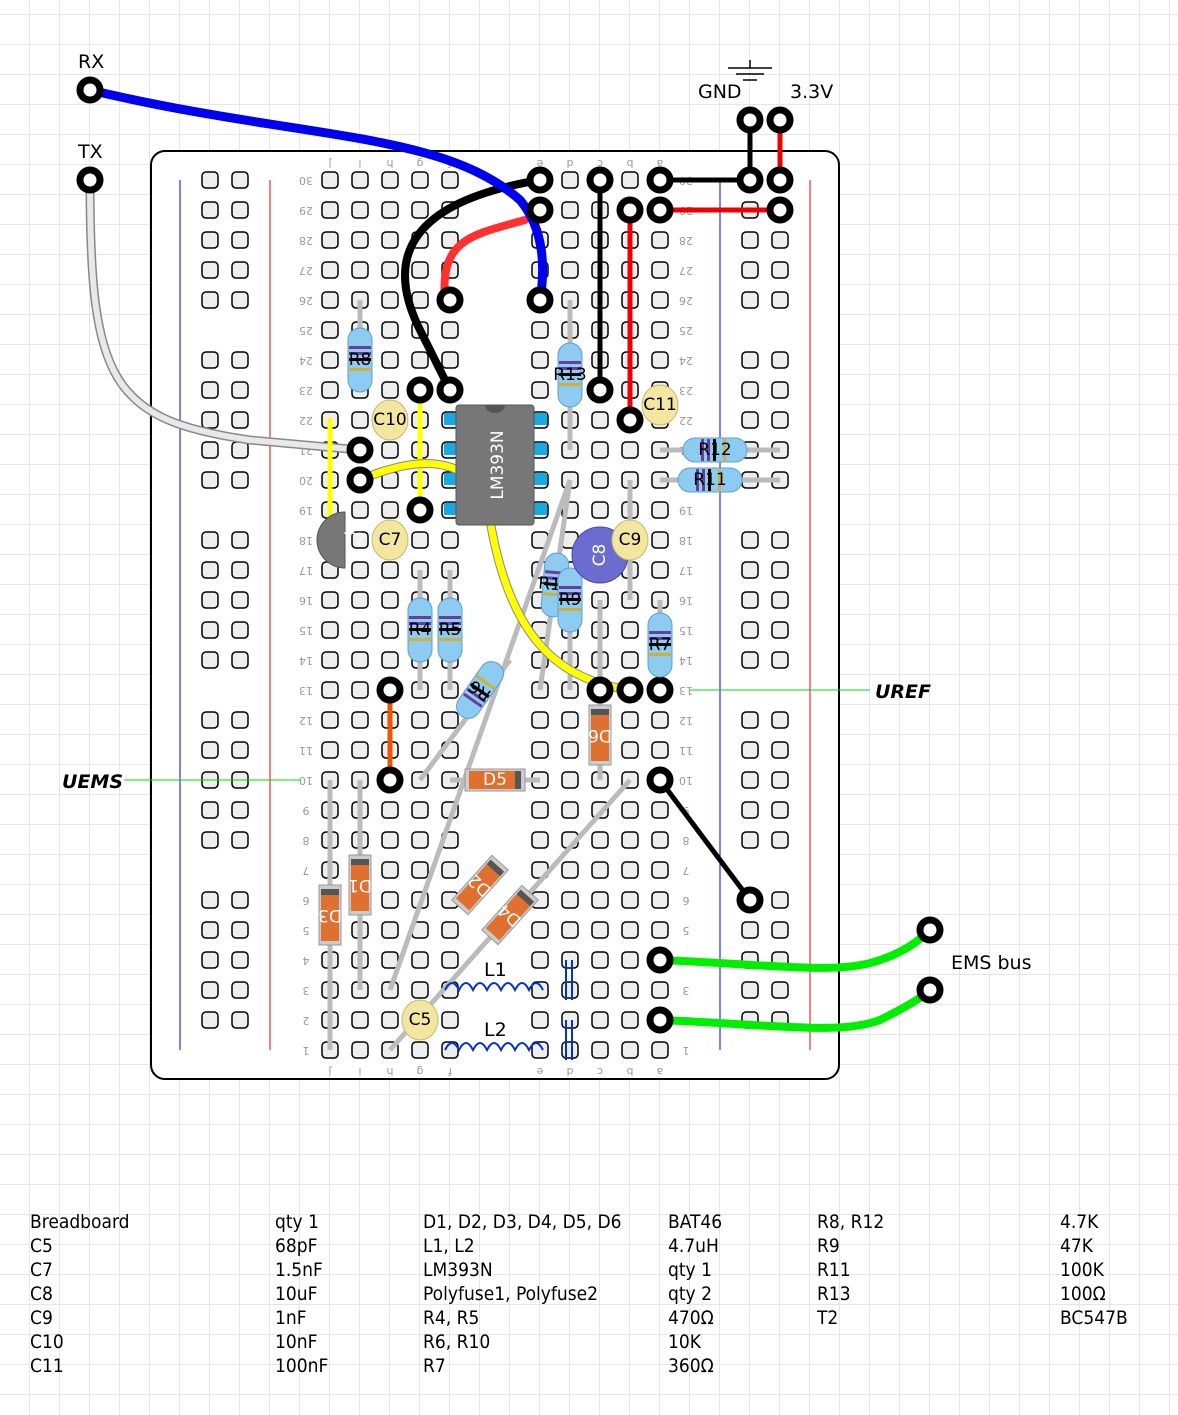 This screenshot has width=1178, height=1415. What do you see at coordinates (660, 405) in the screenshot?
I see `c11-capacitor: C11` at bounding box center [660, 405].